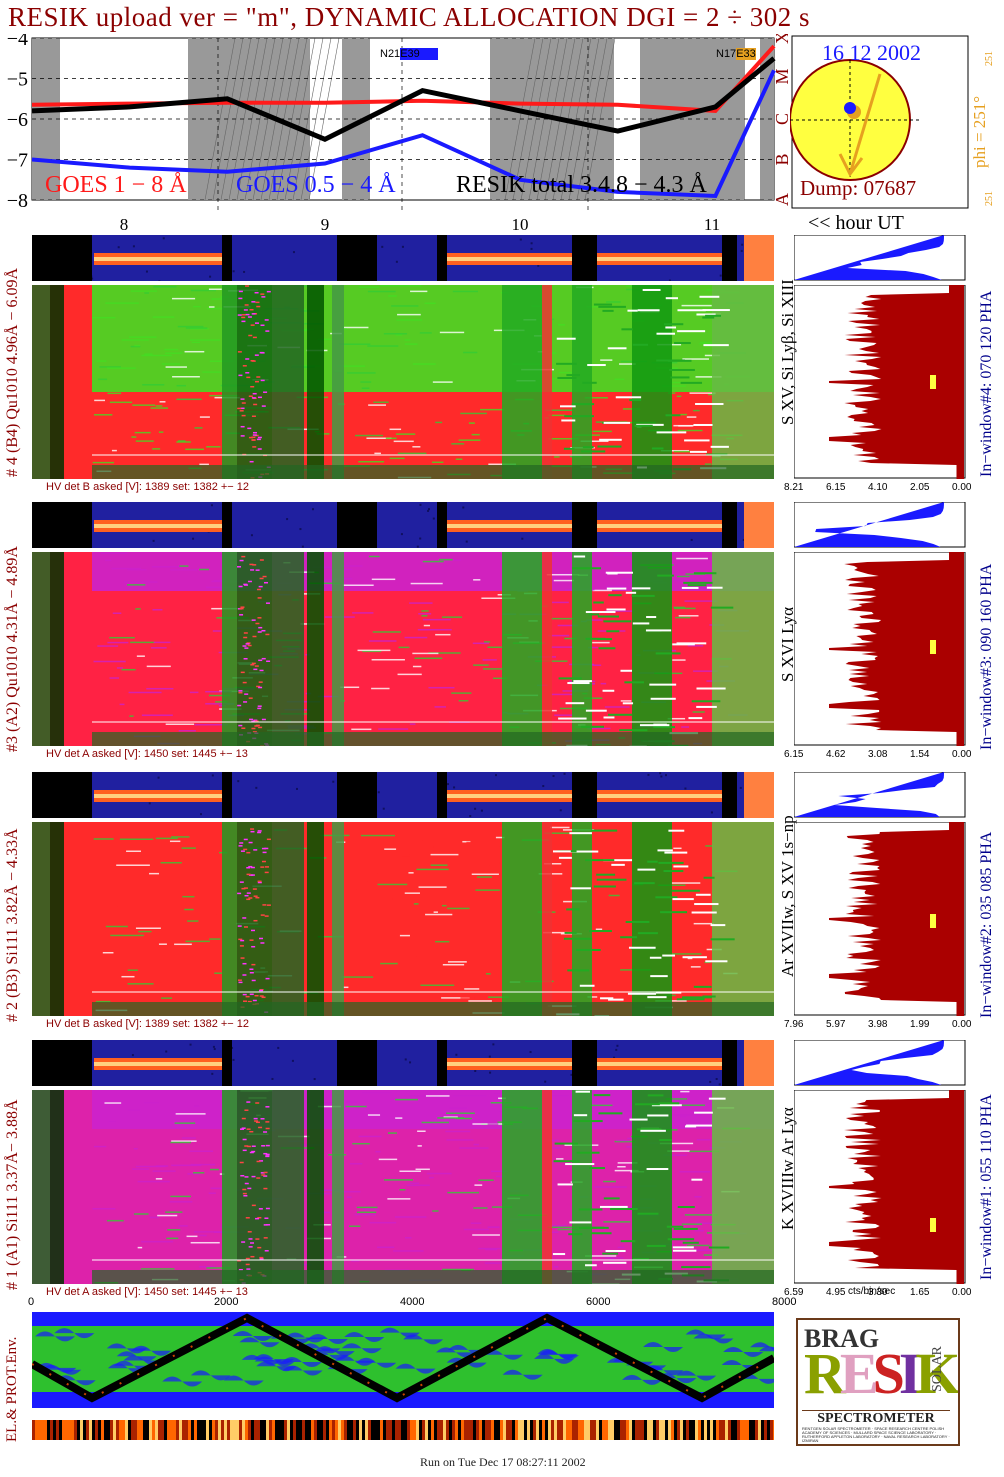 Image resolution: width=1004 pixels, height=1477 pixels. Describe the element at coordinates (878, 754) in the screenshot. I see `profile-tick: 3.08` at that location.